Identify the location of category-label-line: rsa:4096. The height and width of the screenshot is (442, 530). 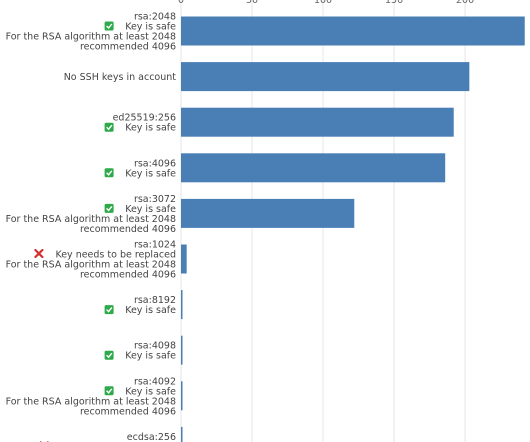
(155, 163).